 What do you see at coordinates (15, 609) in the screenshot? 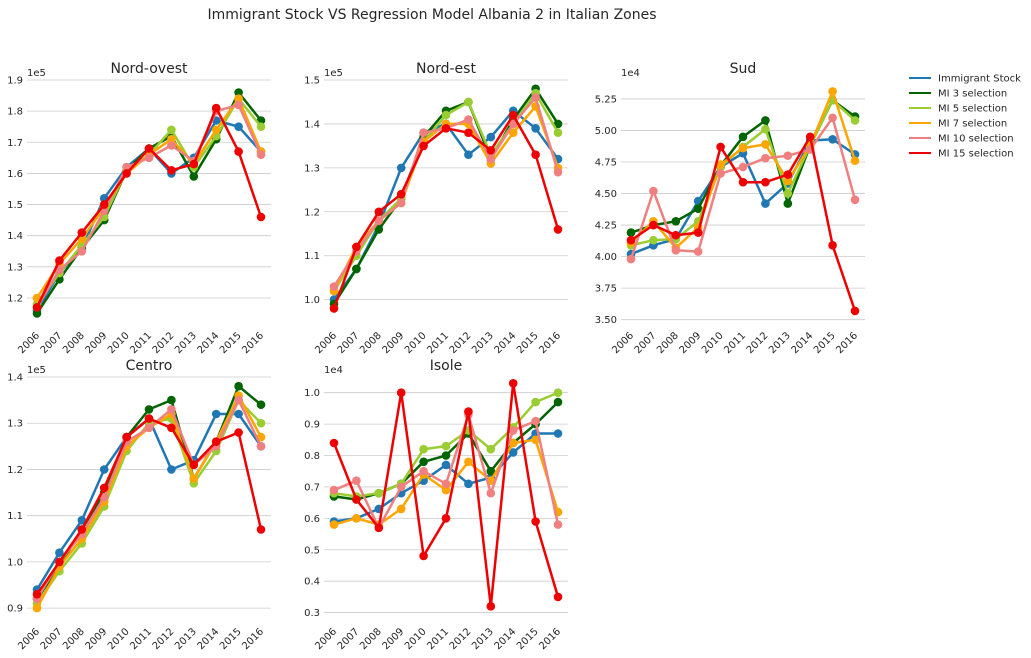
I see `y-tick-label: 0.9` at bounding box center [15, 609].